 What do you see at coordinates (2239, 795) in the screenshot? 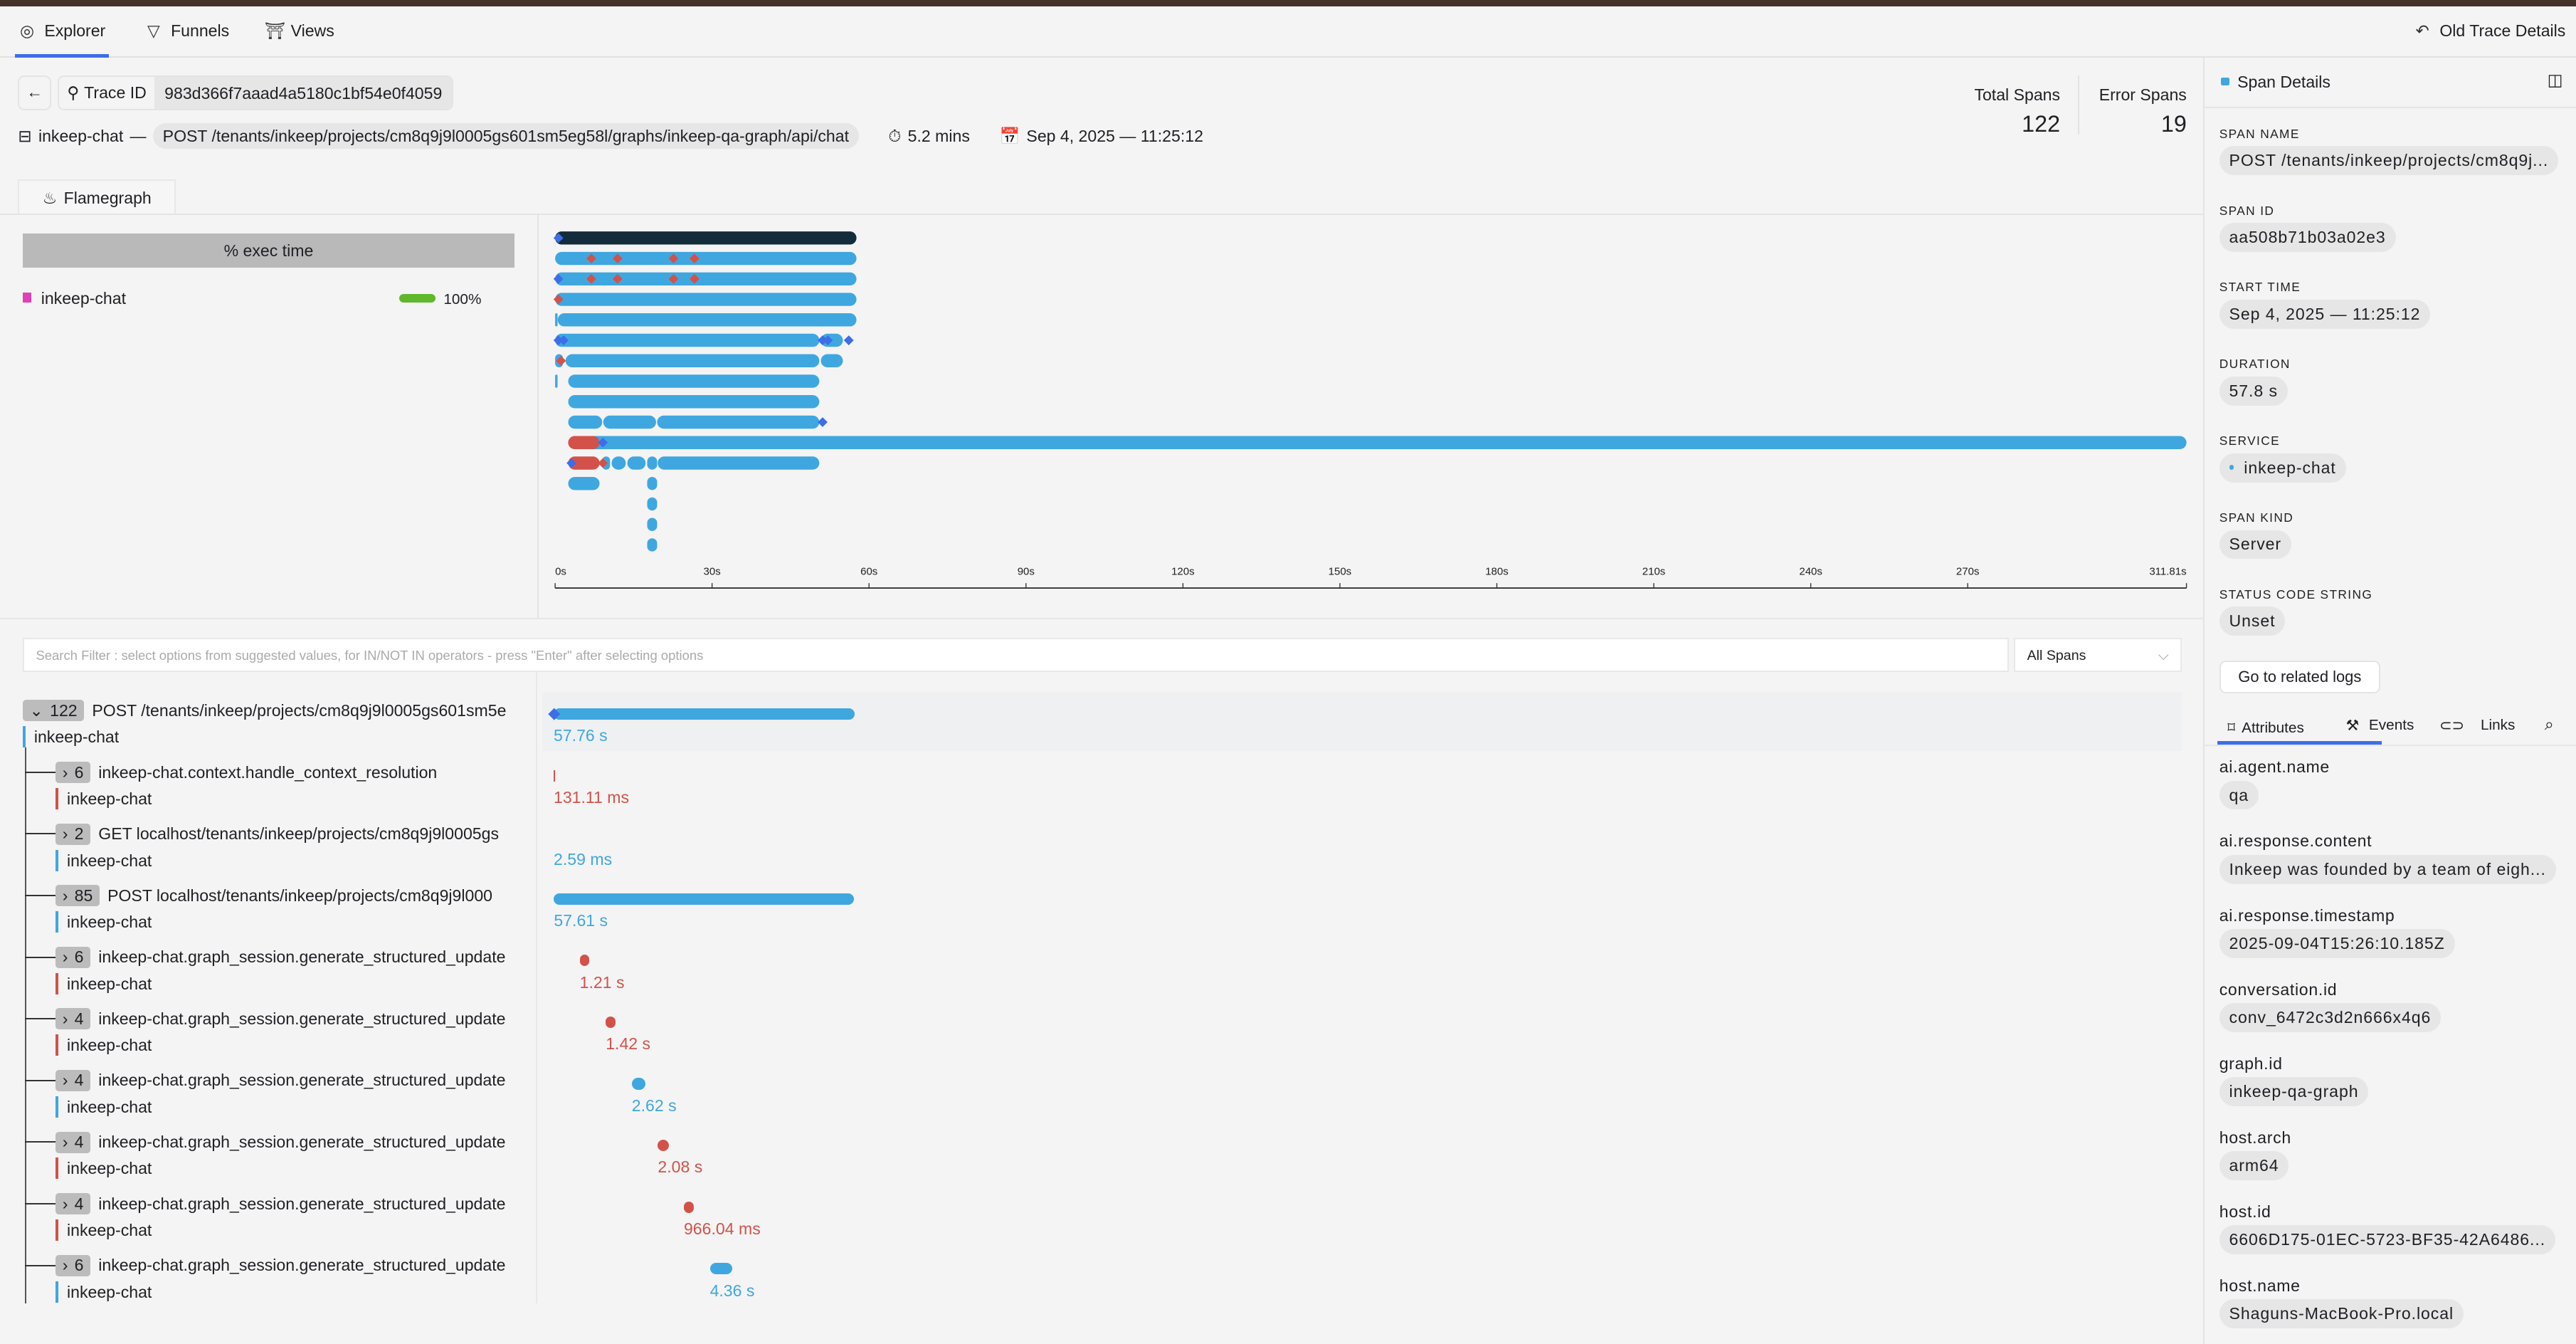
I see `attribute-value: qa` at bounding box center [2239, 795].